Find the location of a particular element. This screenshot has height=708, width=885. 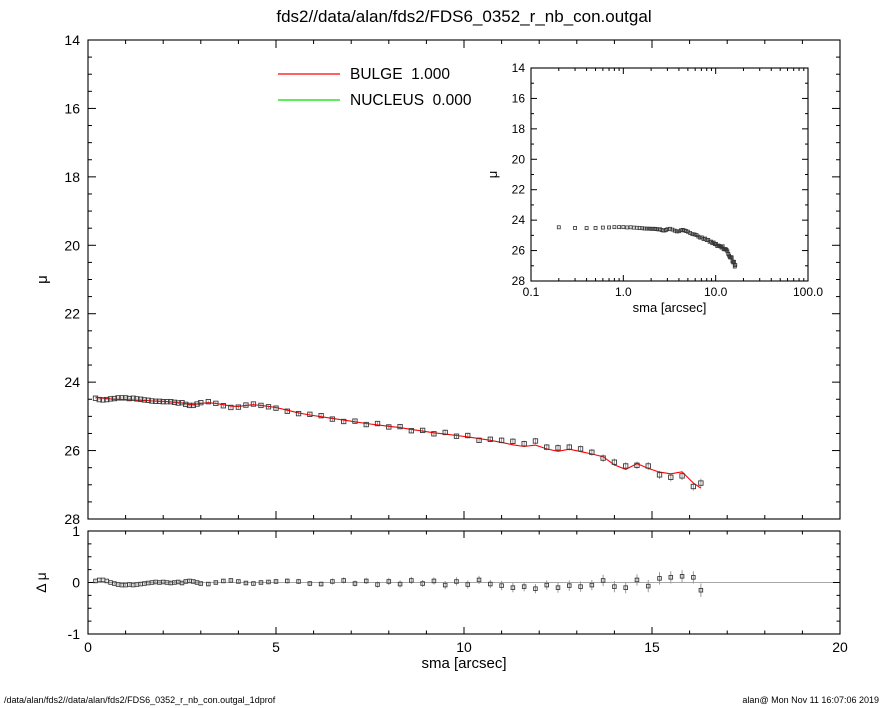

svg-text: NUCLEUS 0.000 is located at coordinates (411, 100).